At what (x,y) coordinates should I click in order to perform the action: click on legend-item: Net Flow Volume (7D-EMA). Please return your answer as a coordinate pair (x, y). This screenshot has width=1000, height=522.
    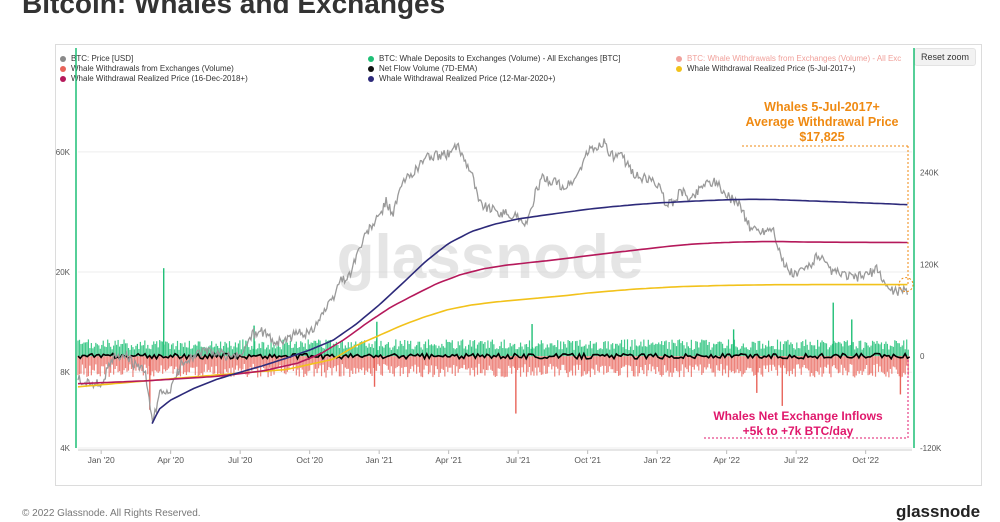
    Looking at the image, I should click on (422, 68).